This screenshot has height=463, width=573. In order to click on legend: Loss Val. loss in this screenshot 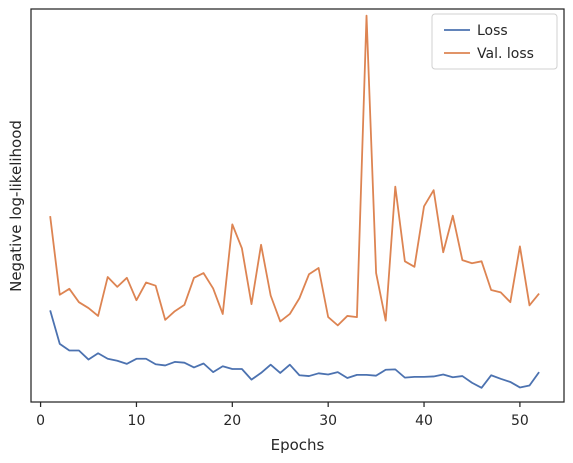, I will do `click(494, 41)`.